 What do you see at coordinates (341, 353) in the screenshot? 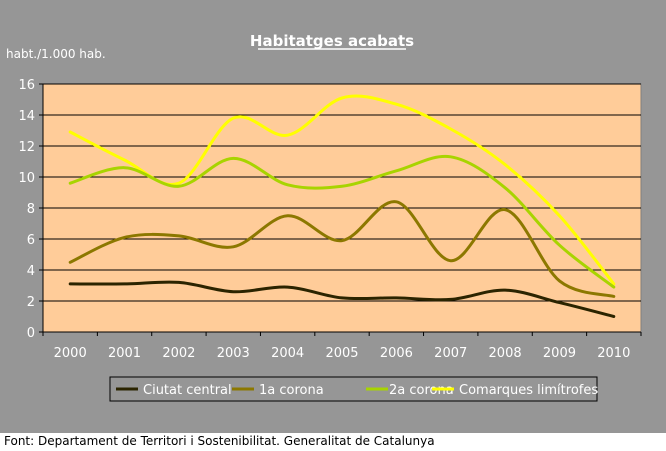
I see `x-tick-label: 2005` at bounding box center [341, 353].